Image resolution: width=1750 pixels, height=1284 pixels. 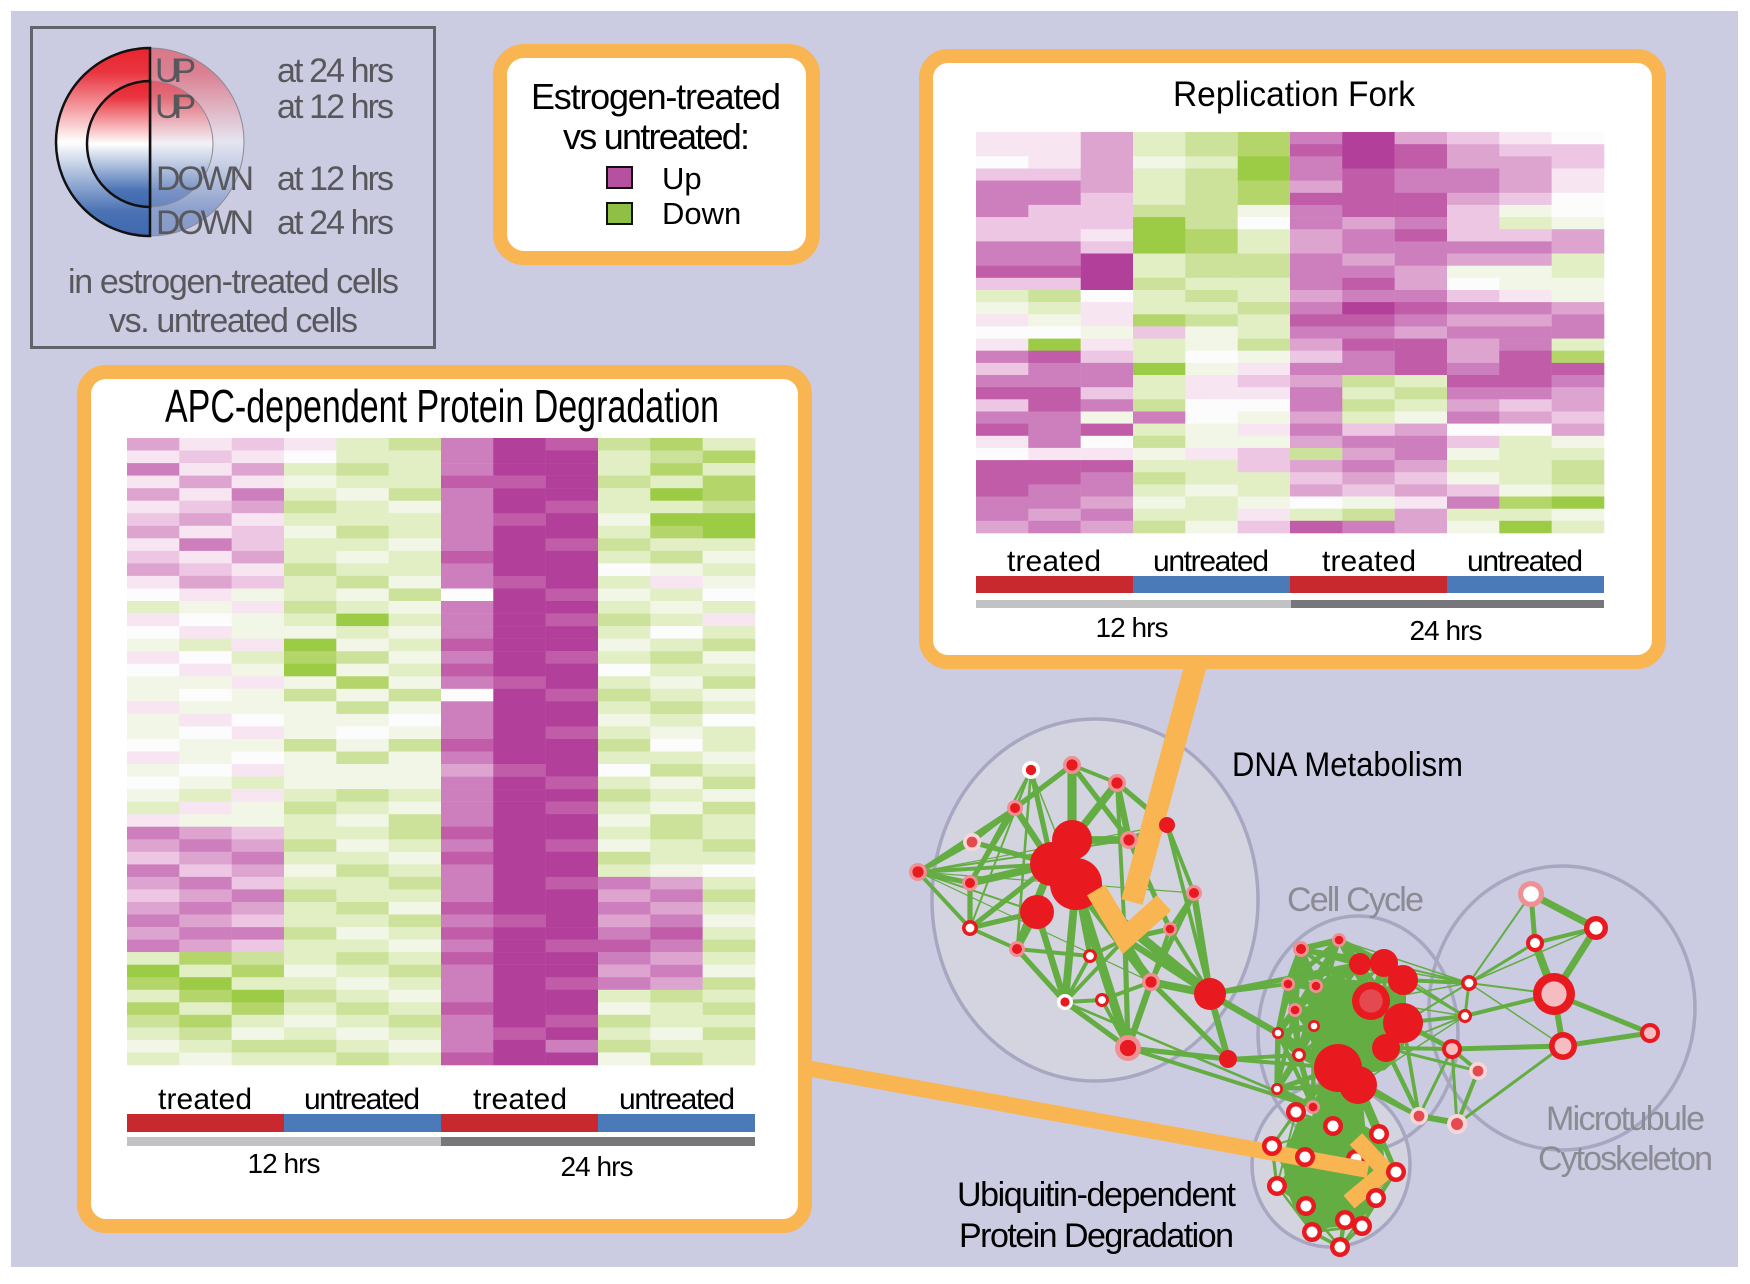 What do you see at coordinates (682, 178) in the screenshot?
I see `svg-text: Up` at bounding box center [682, 178].